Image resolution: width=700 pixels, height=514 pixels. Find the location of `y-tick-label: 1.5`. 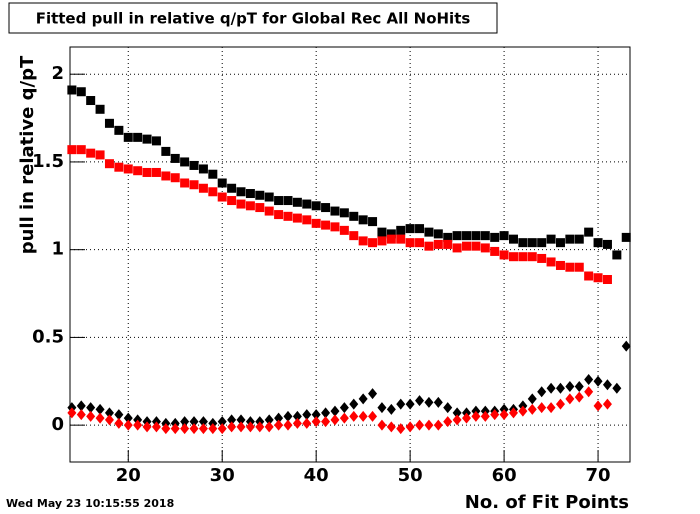

y-tick-label: 1.5 is located at coordinates (48, 161).